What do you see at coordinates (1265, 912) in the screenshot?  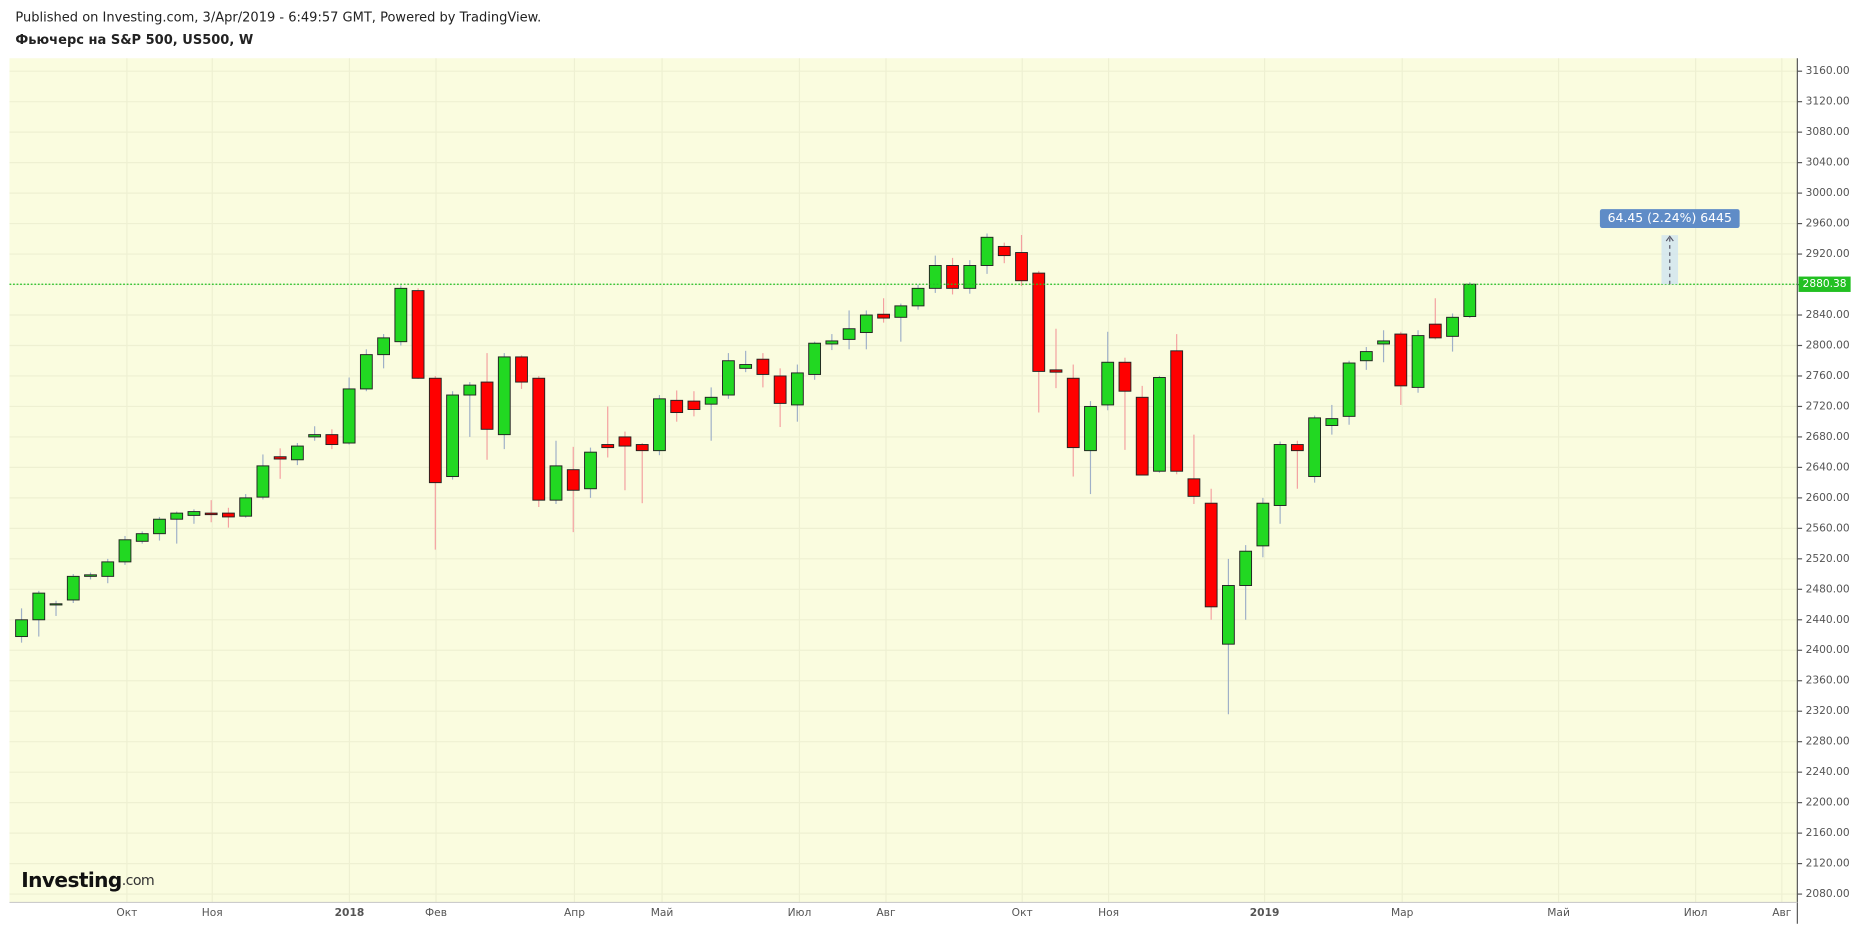 I see `x-tick-label: 2019` at bounding box center [1265, 912].